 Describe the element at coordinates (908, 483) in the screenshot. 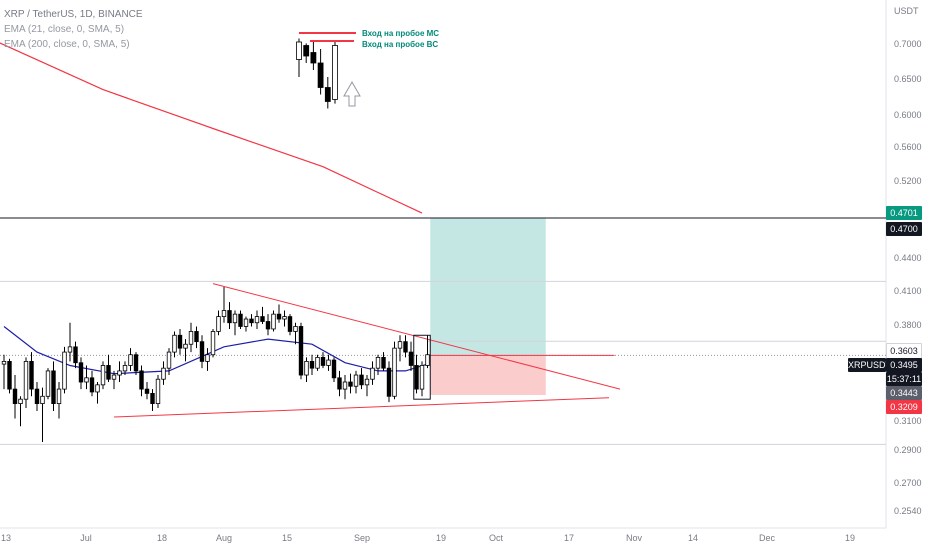

I see `price-tick-label: 0.2700` at that location.